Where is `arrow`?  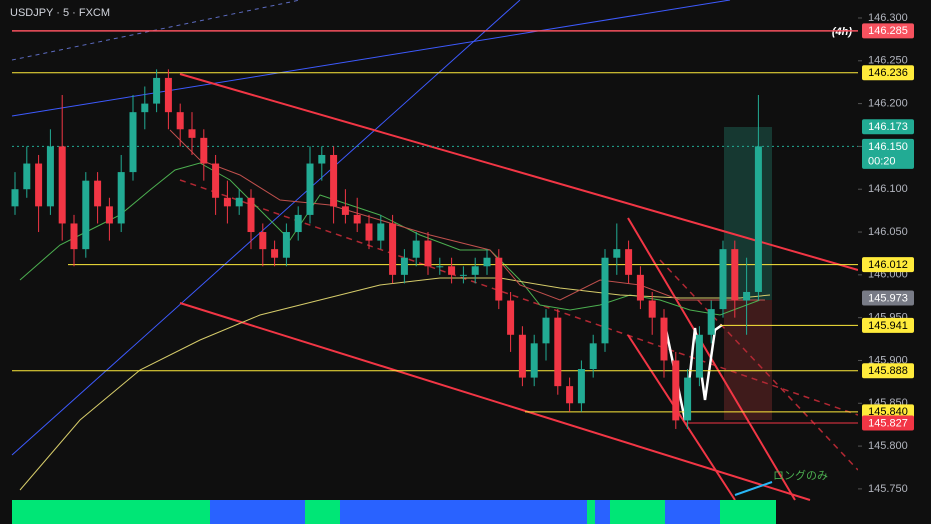 arrow is located at coordinates (753, 488).